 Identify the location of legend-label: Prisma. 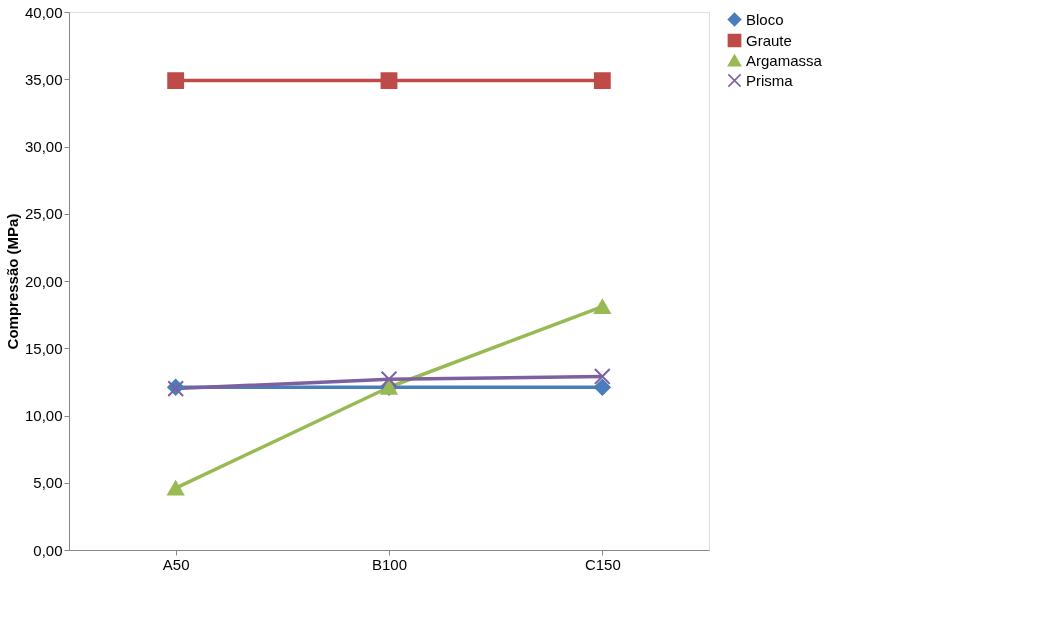
(770, 80).